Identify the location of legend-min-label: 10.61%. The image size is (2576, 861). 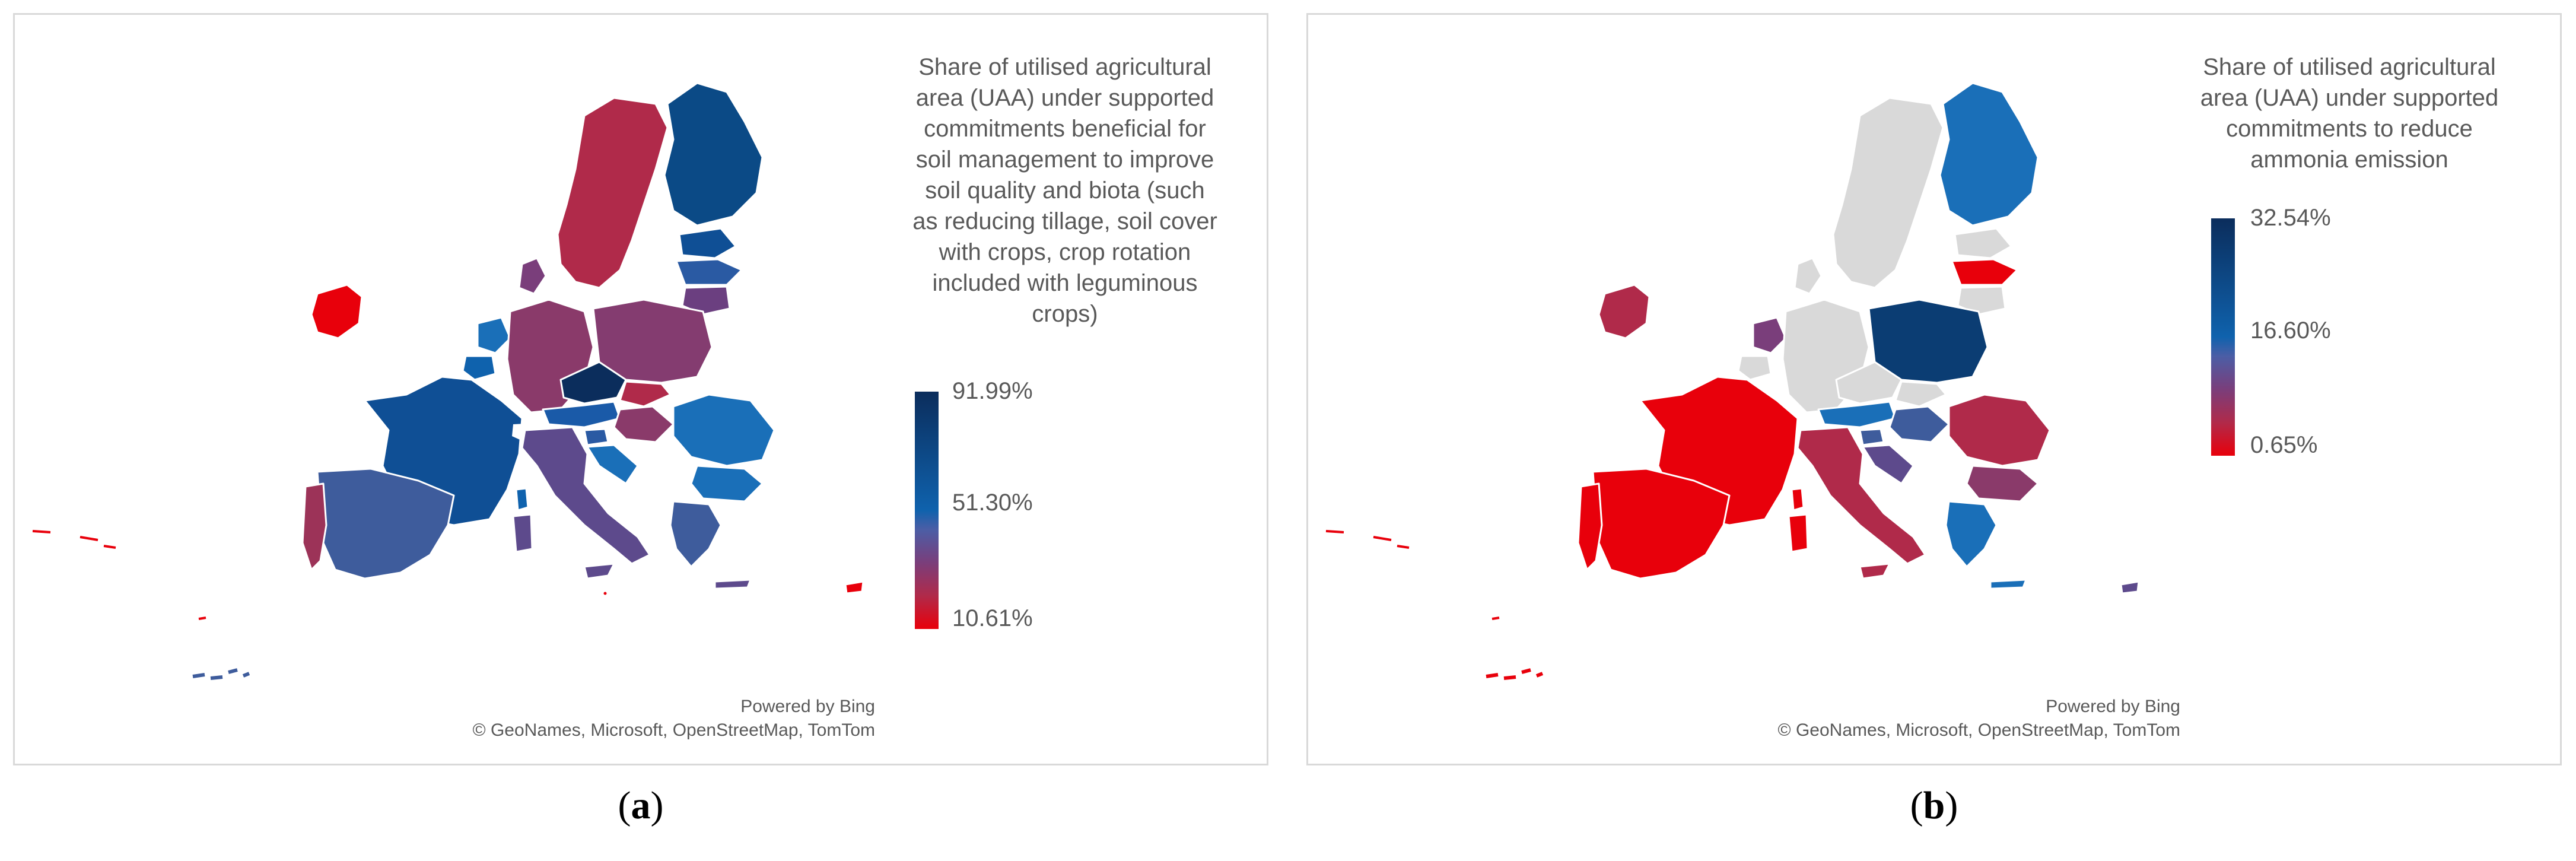
(992, 618).